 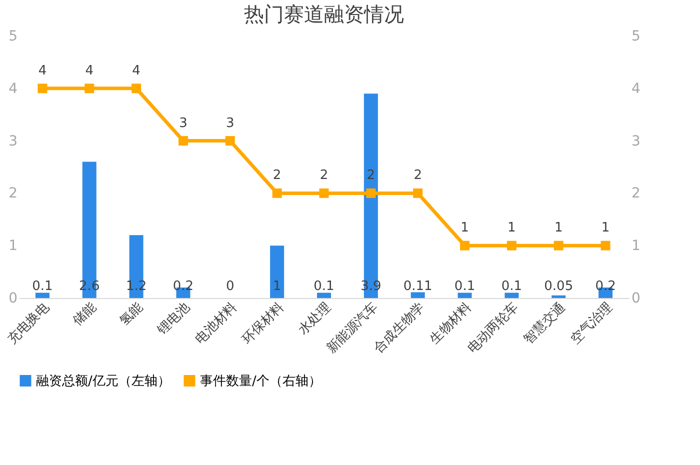 I want to click on x-tick-label: 环保材料, so click(x=263, y=324).